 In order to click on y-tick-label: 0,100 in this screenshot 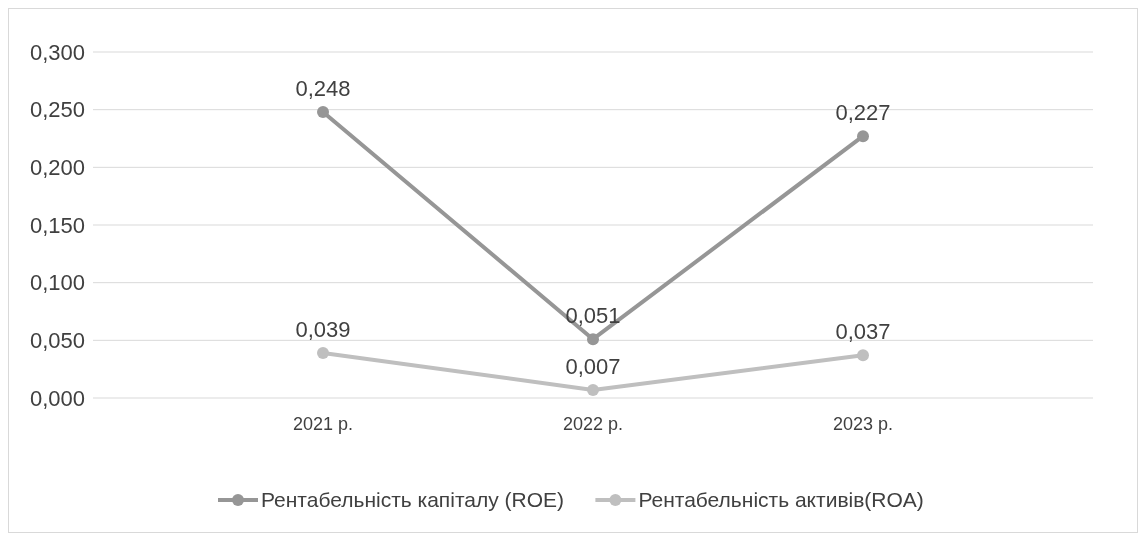, I will do `click(57, 283)`.